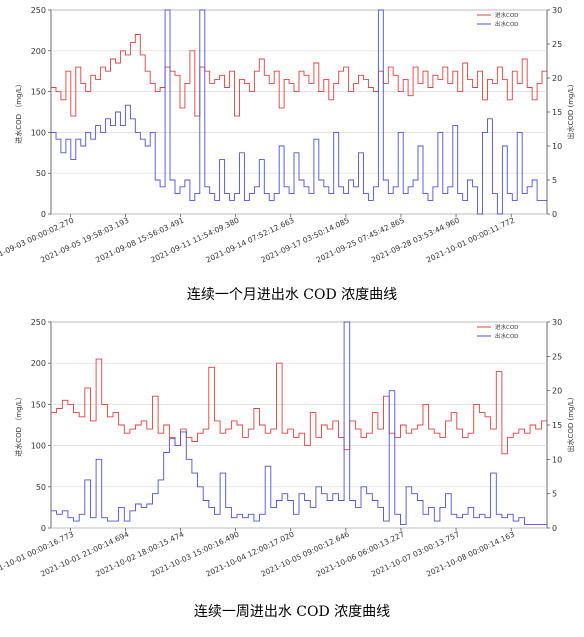 This screenshot has height=637, width=584. What do you see at coordinates (470, 554) in the screenshot?
I see `x-tick-label: 2021-10-08 00:00:14.163` at bounding box center [470, 554].